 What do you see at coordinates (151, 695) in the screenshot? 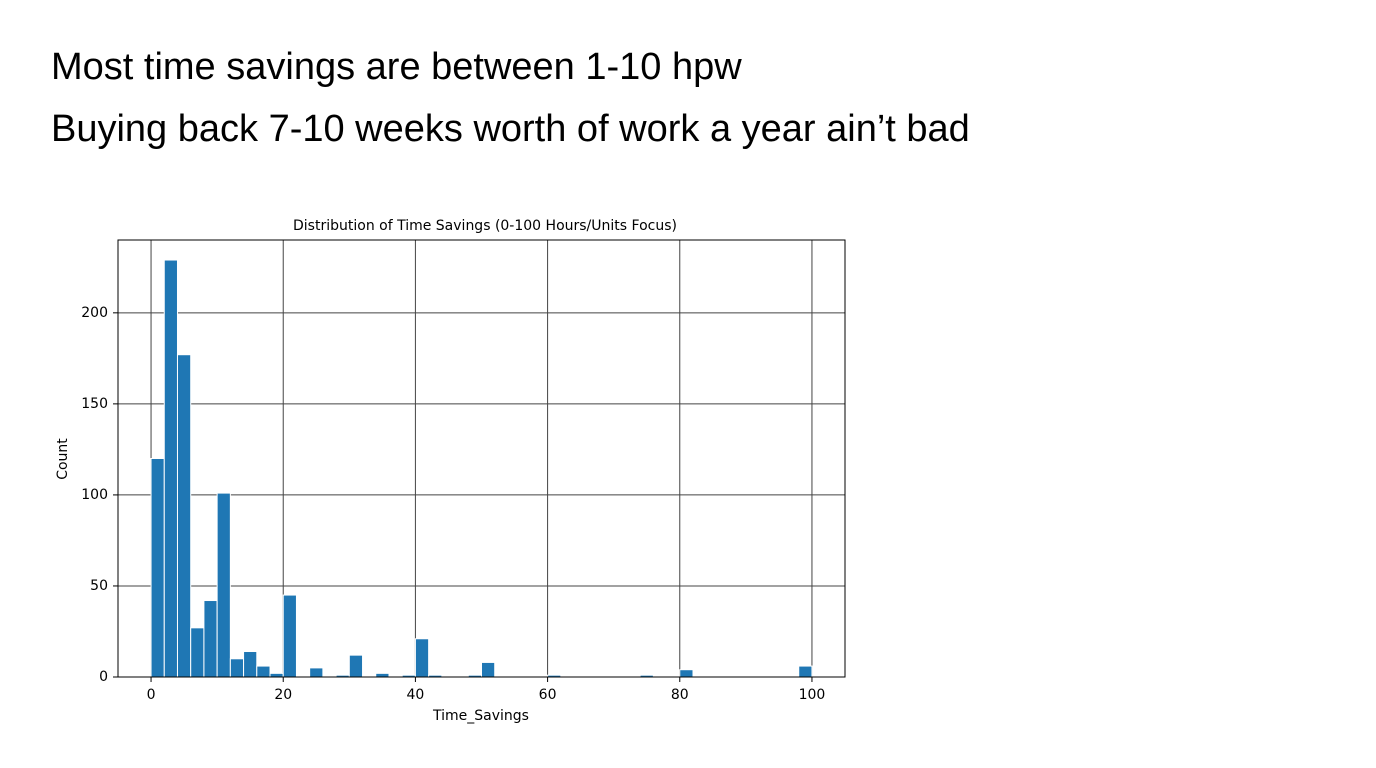
I see `x-tick-label: 0` at bounding box center [151, 695].